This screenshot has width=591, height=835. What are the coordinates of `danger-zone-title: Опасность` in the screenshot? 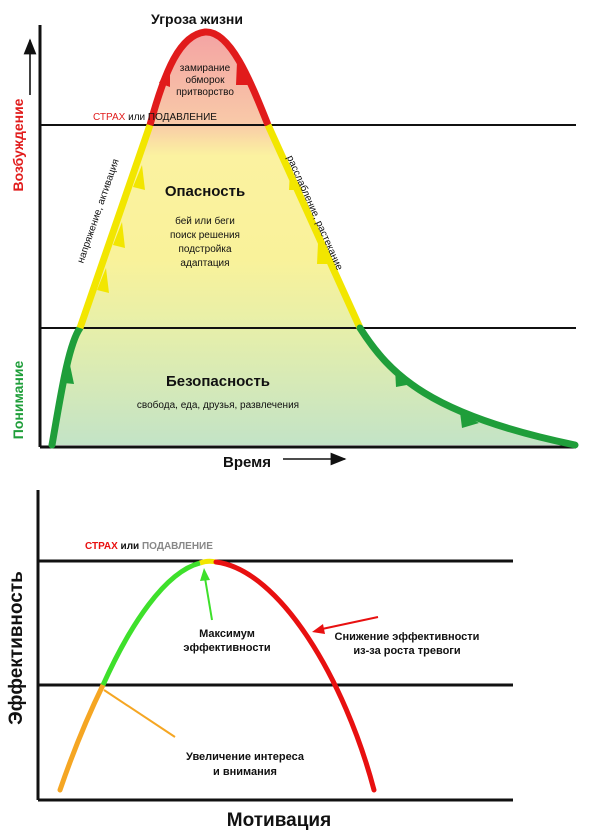 It's located at (205, 191).